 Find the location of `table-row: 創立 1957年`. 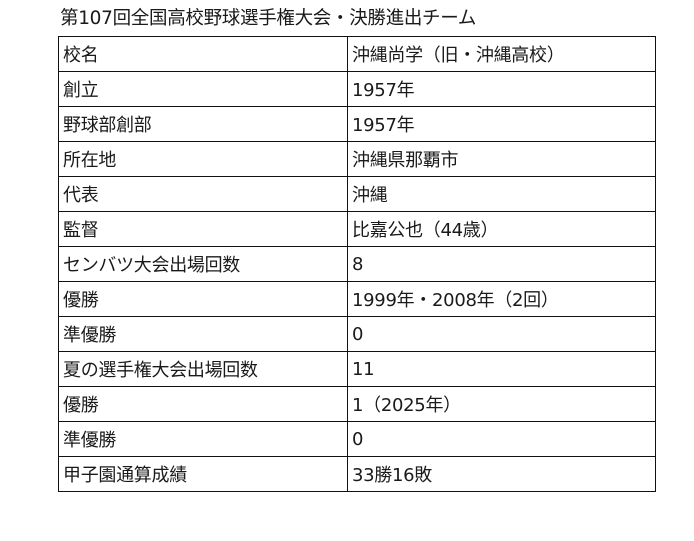

table-row: 創立 1957年 is located at coordinates (357, 89).